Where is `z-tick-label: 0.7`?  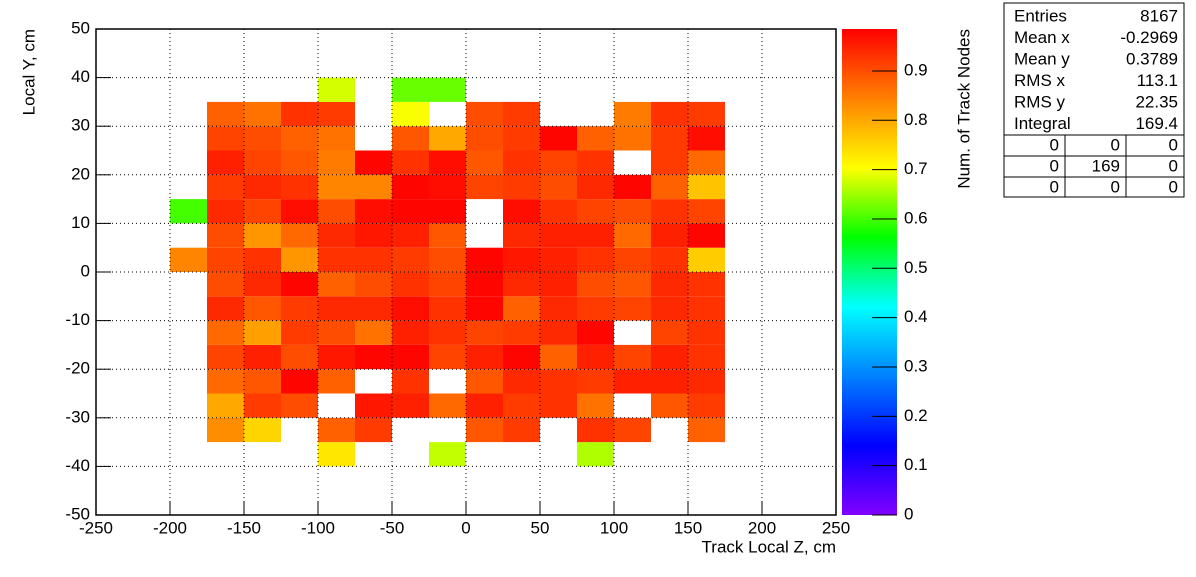
z-tick-label: 0.7 is located at coordinates (916, 168).